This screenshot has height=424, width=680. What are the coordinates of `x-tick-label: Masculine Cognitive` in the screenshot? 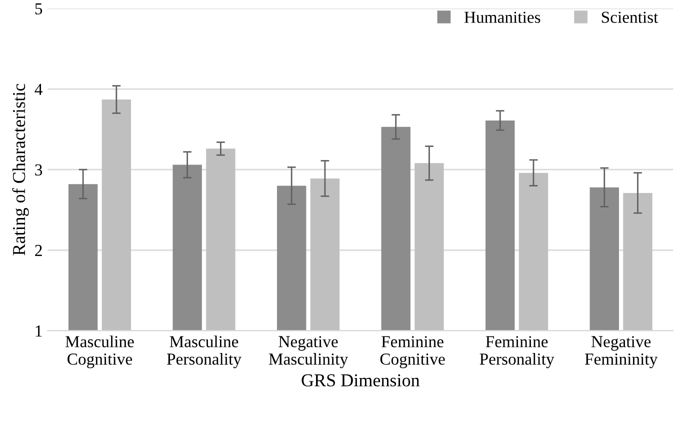 It's located at (100, 352).